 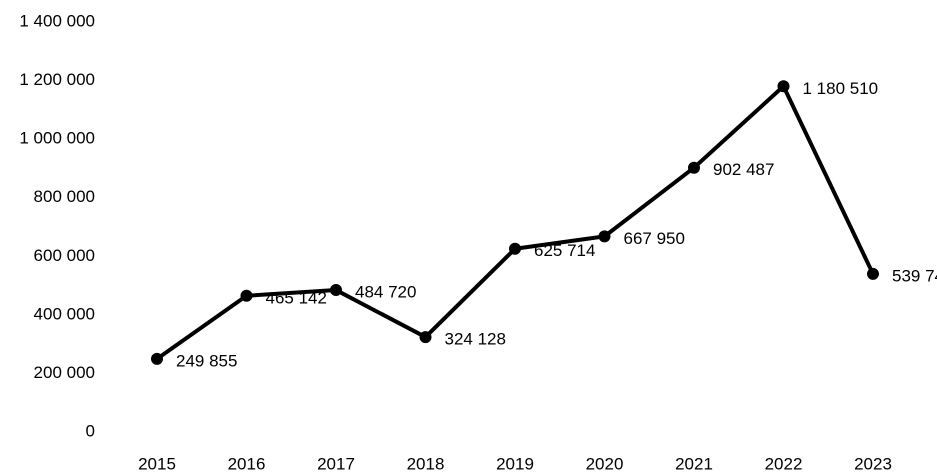 I want to click on data-label: 1 180 510, so click(x=841, y=88).